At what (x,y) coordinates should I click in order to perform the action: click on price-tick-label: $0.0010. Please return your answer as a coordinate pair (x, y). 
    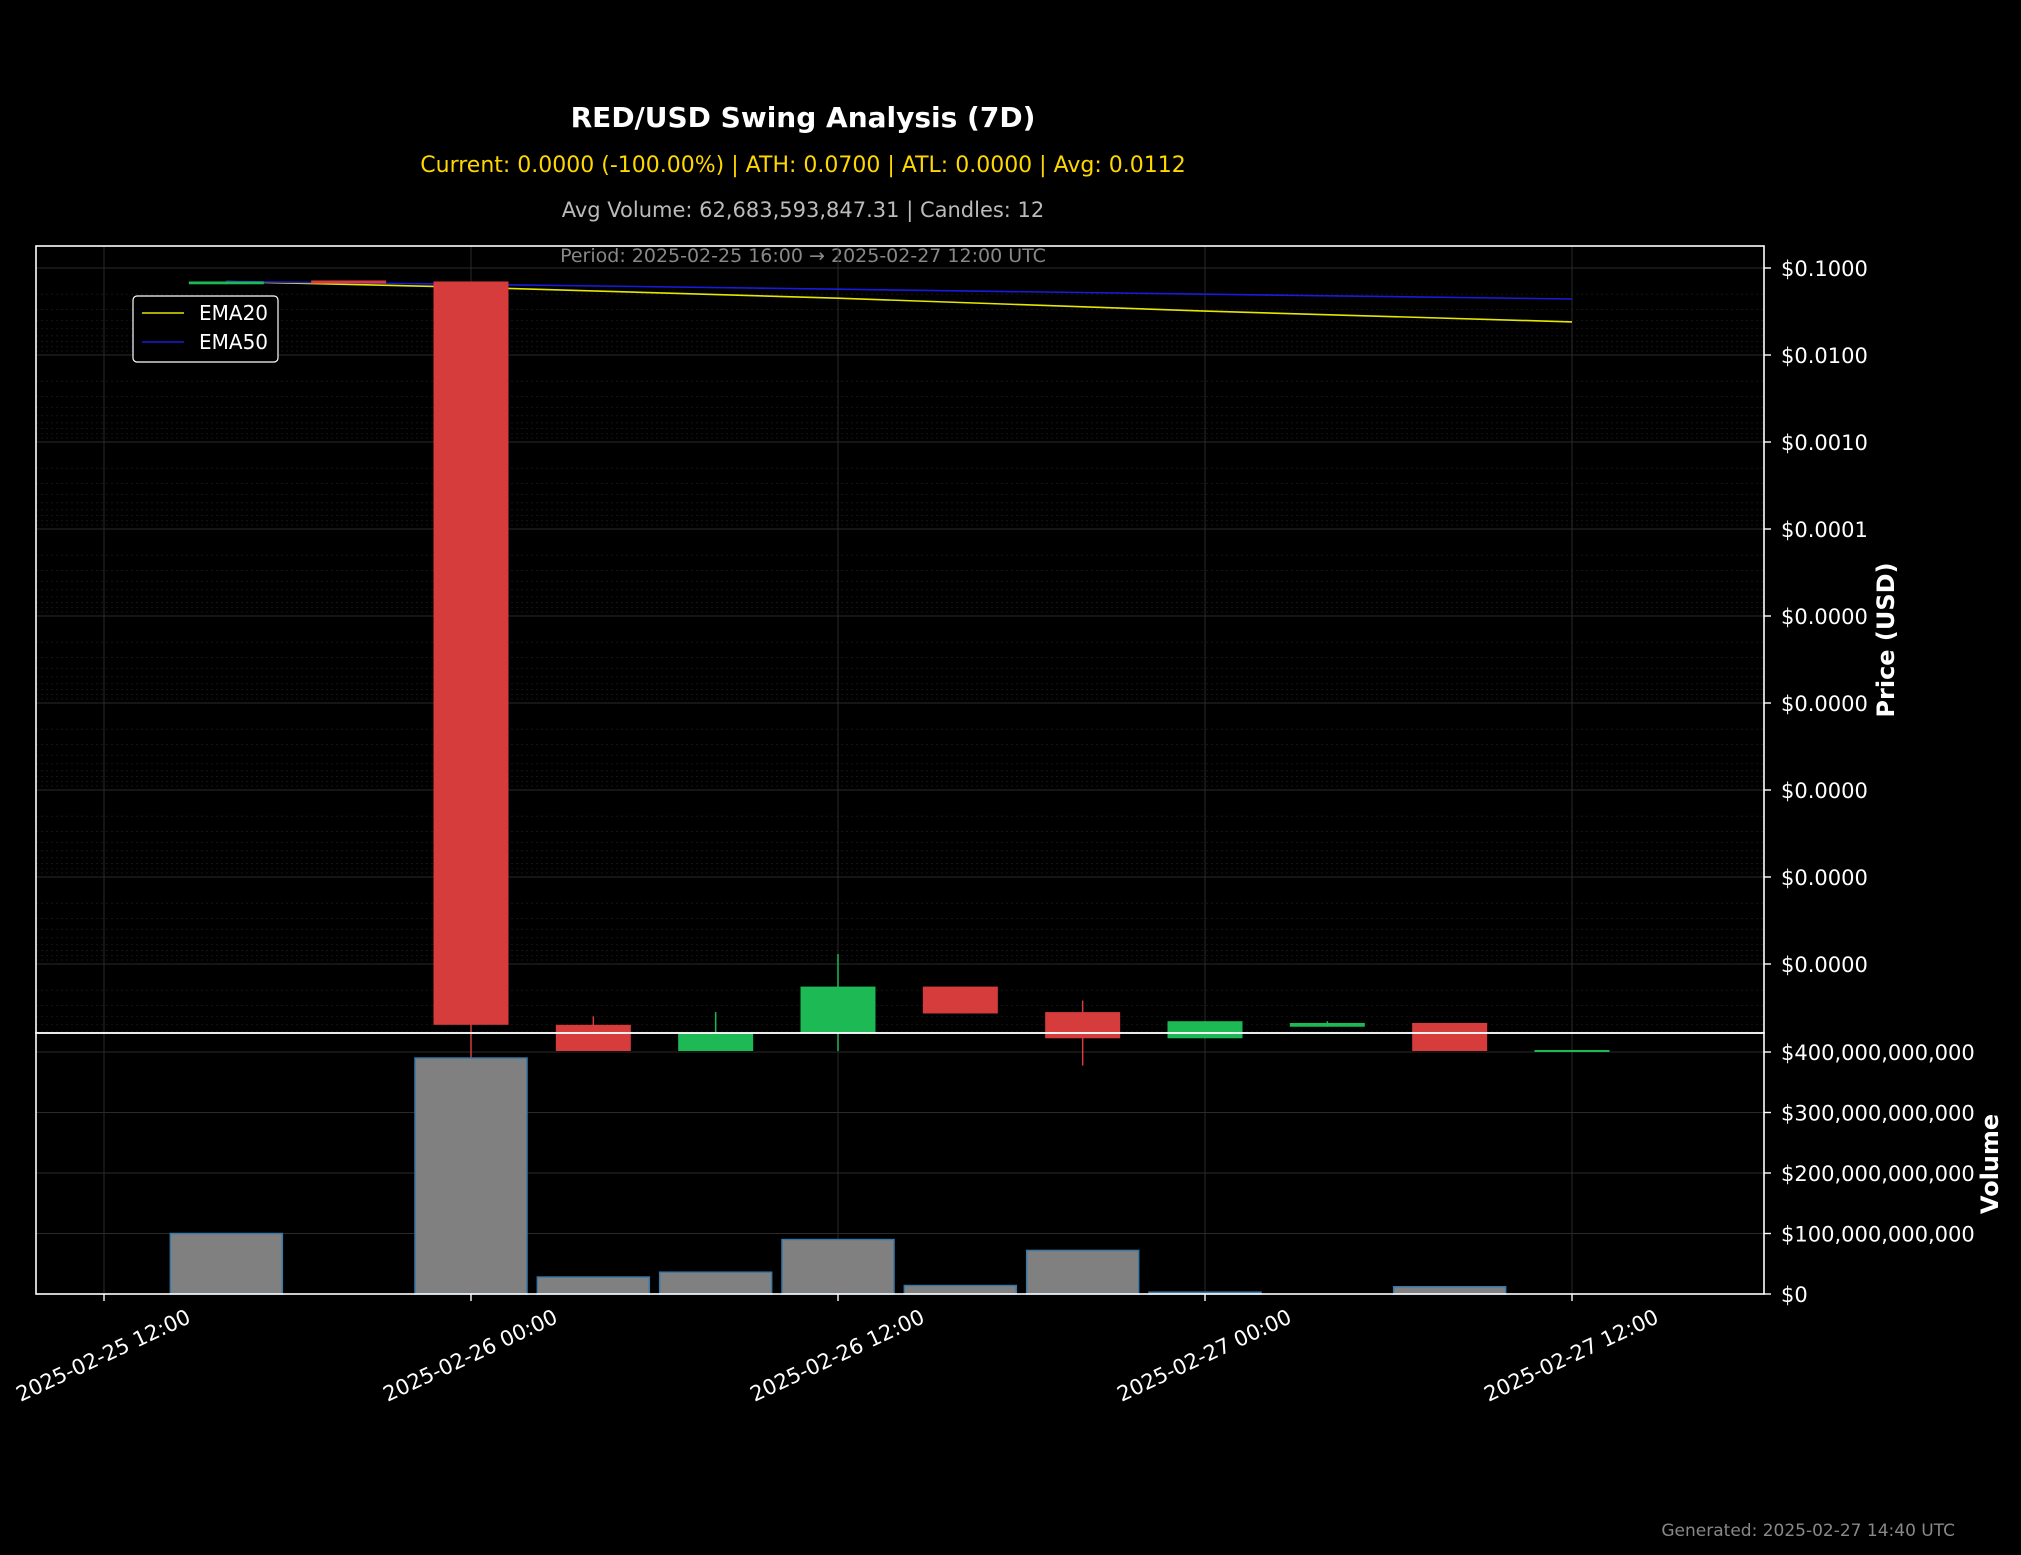
    Looking at the image, I should click on (1824, 443).